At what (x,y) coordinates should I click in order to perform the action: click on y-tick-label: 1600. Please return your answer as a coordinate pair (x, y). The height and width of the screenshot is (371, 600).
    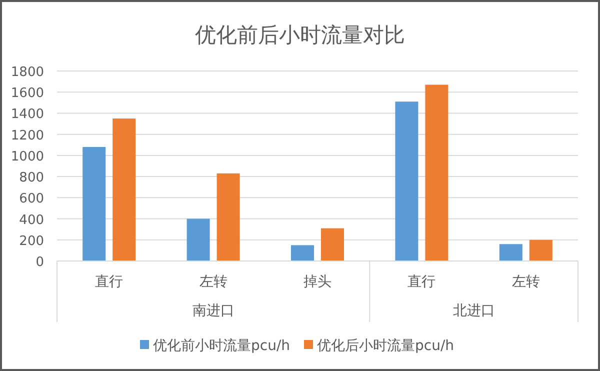
    Looking at the image, I should click on (27, 94).